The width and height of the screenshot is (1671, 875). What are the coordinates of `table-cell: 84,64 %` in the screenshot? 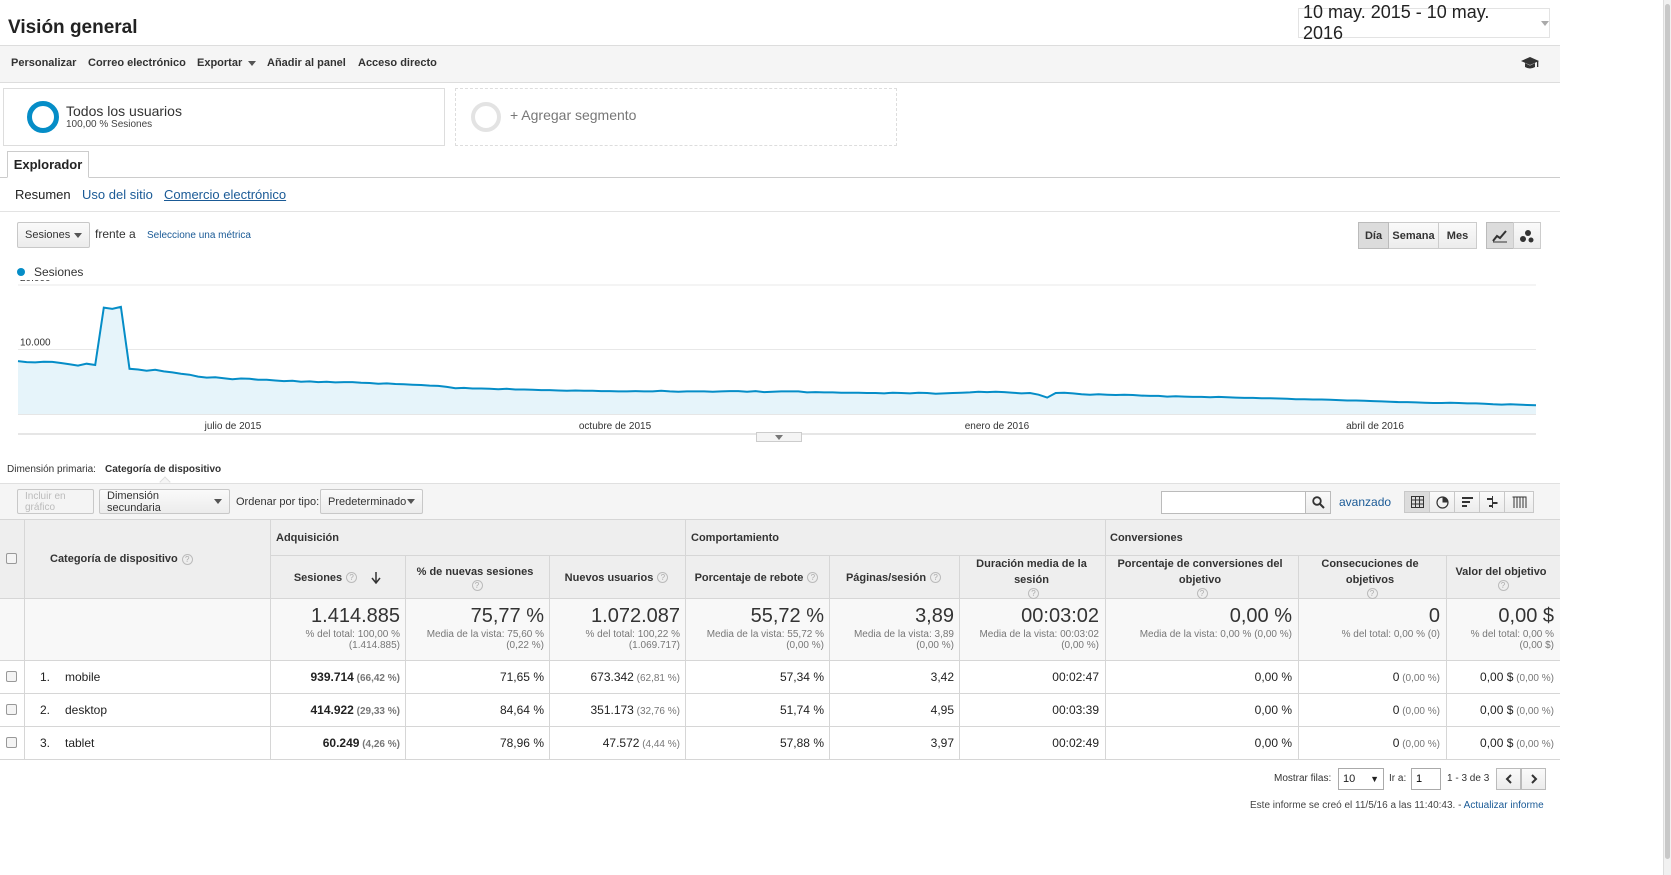 It's located at (474, 710).